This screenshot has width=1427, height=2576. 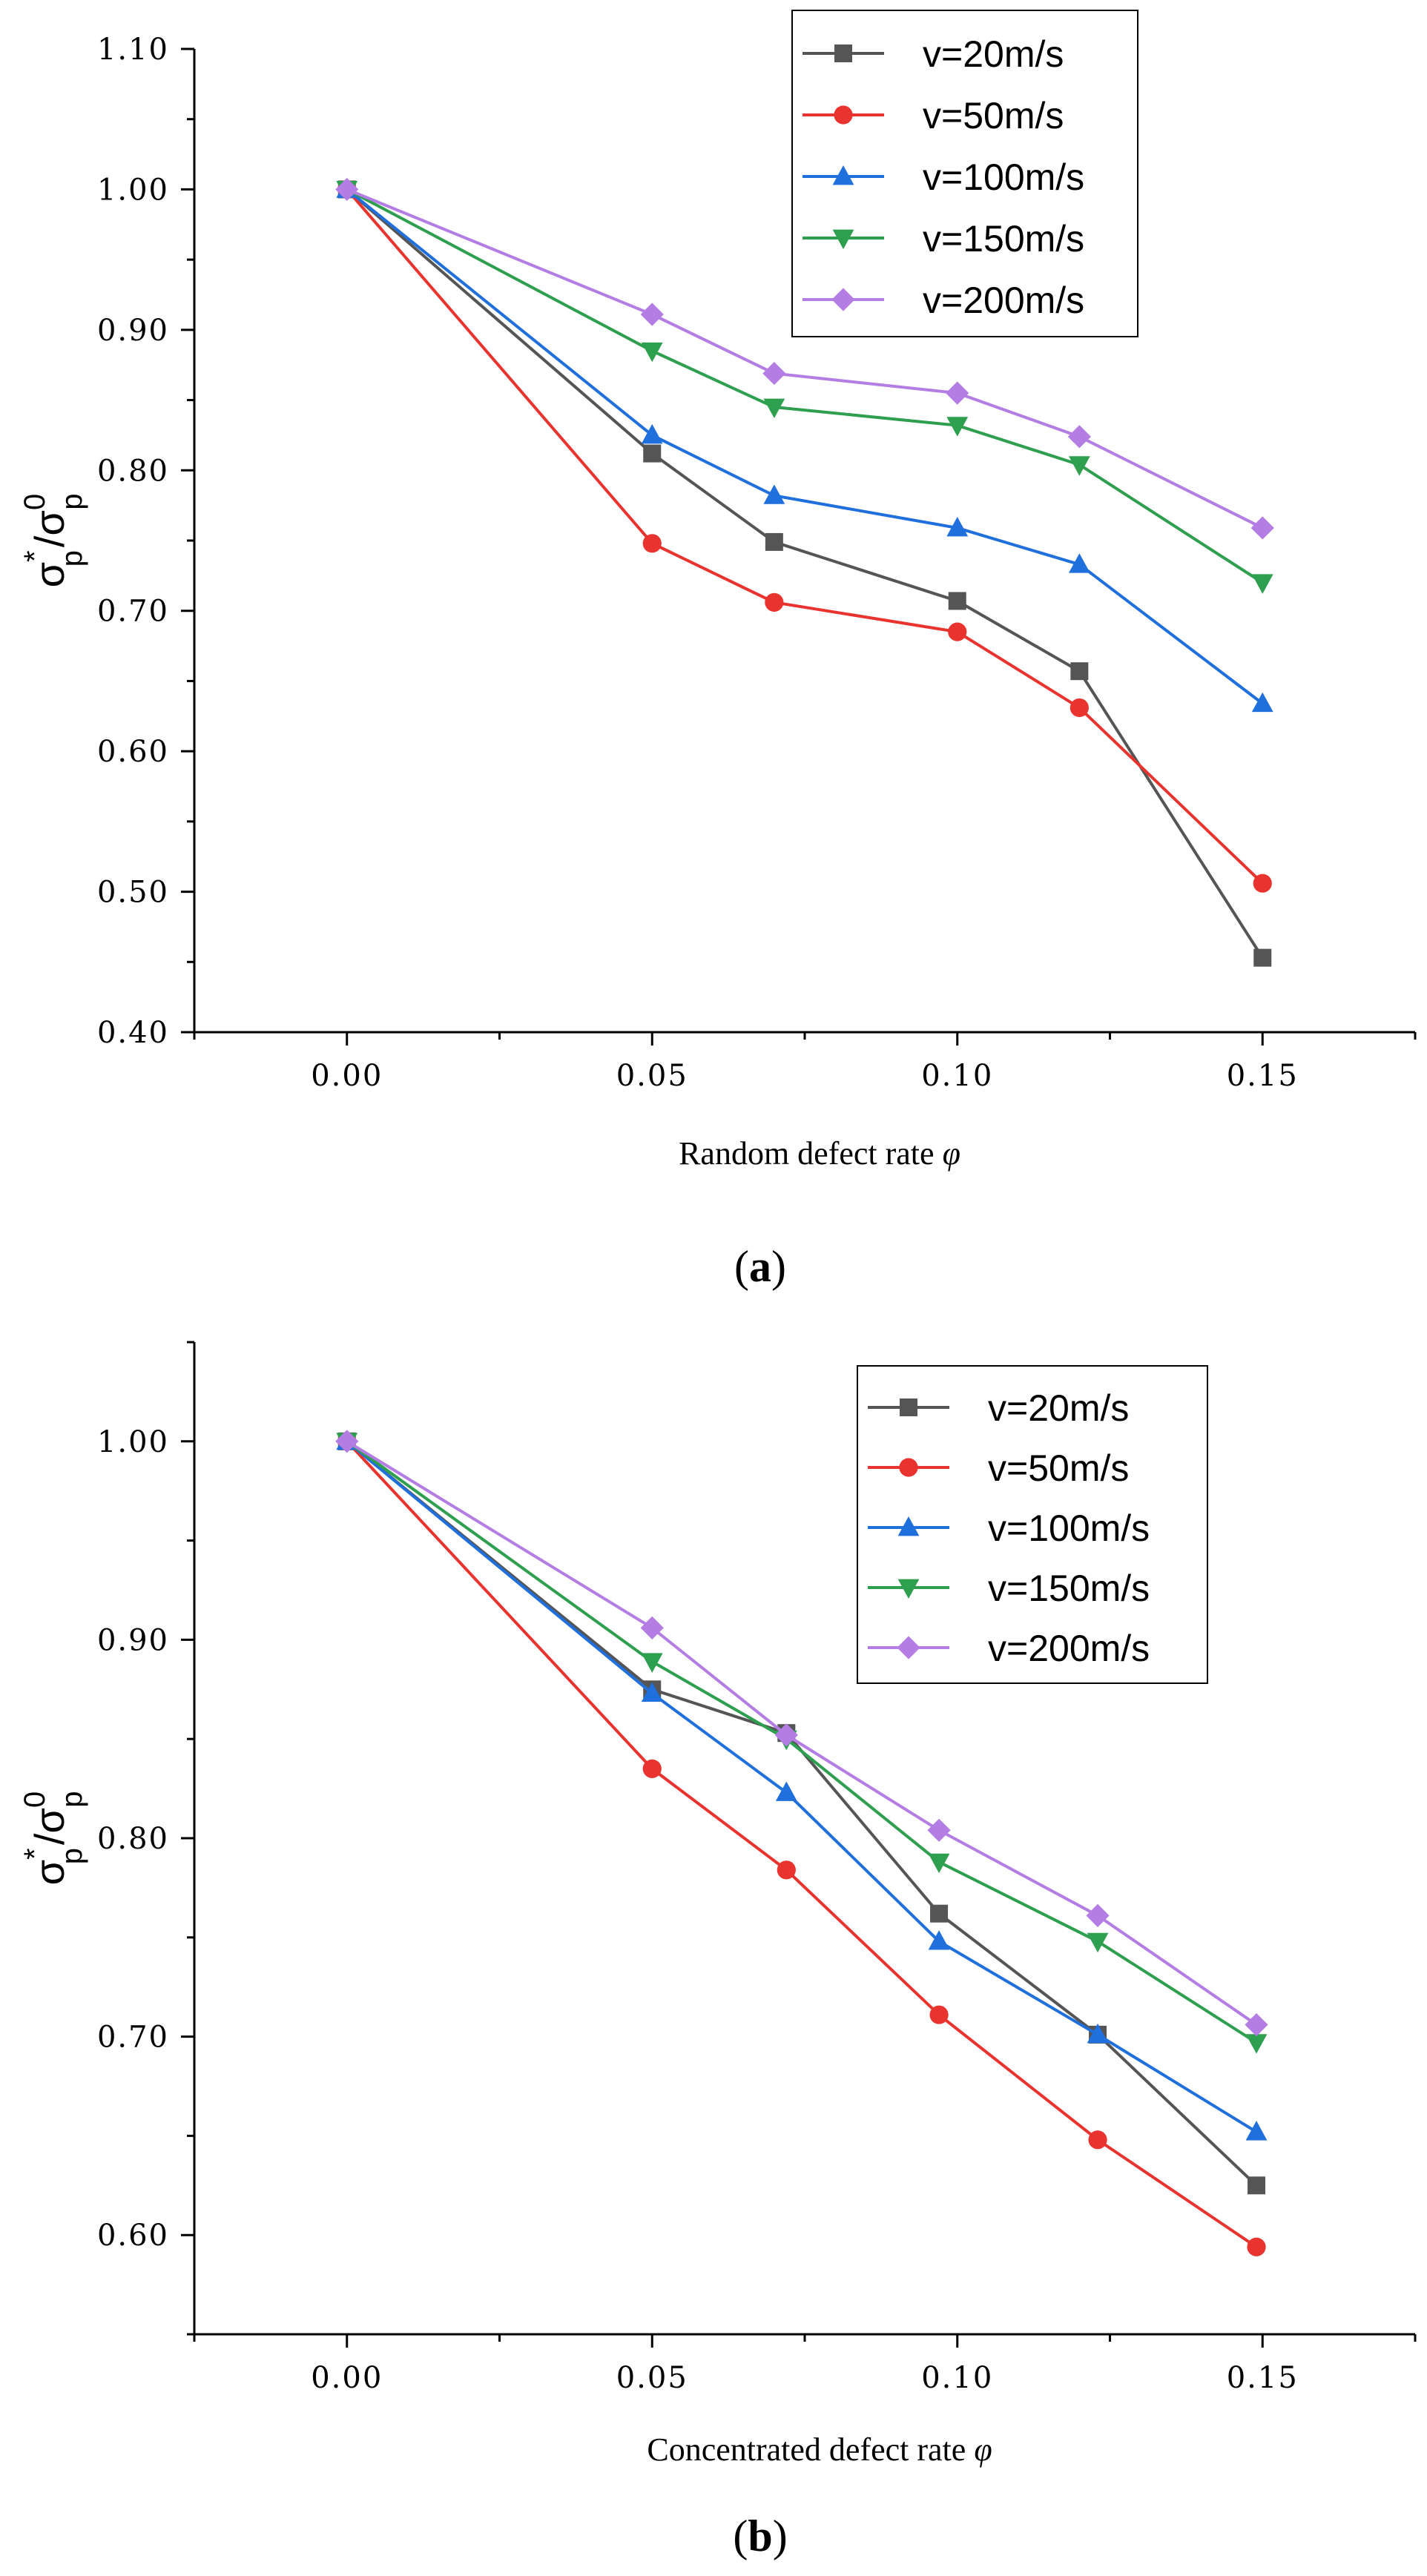 I want to click on x-tick-label: 0.10, so click(x=957, y=2378).